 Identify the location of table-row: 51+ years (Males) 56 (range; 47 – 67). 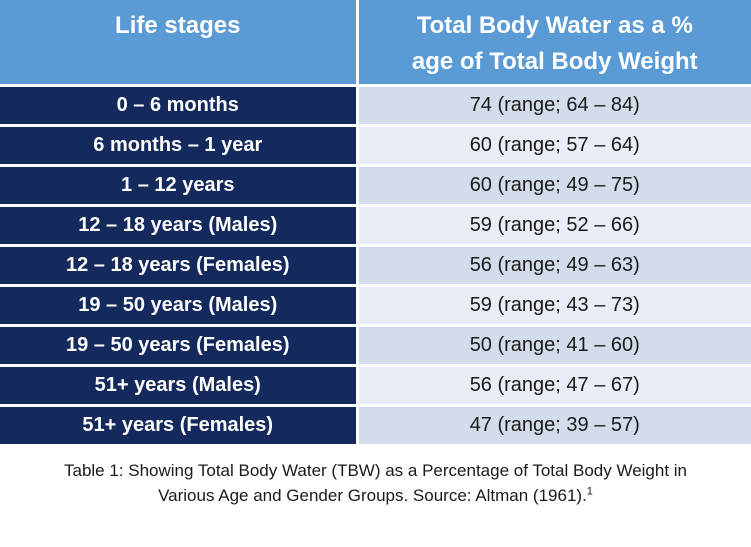
(375, 385).